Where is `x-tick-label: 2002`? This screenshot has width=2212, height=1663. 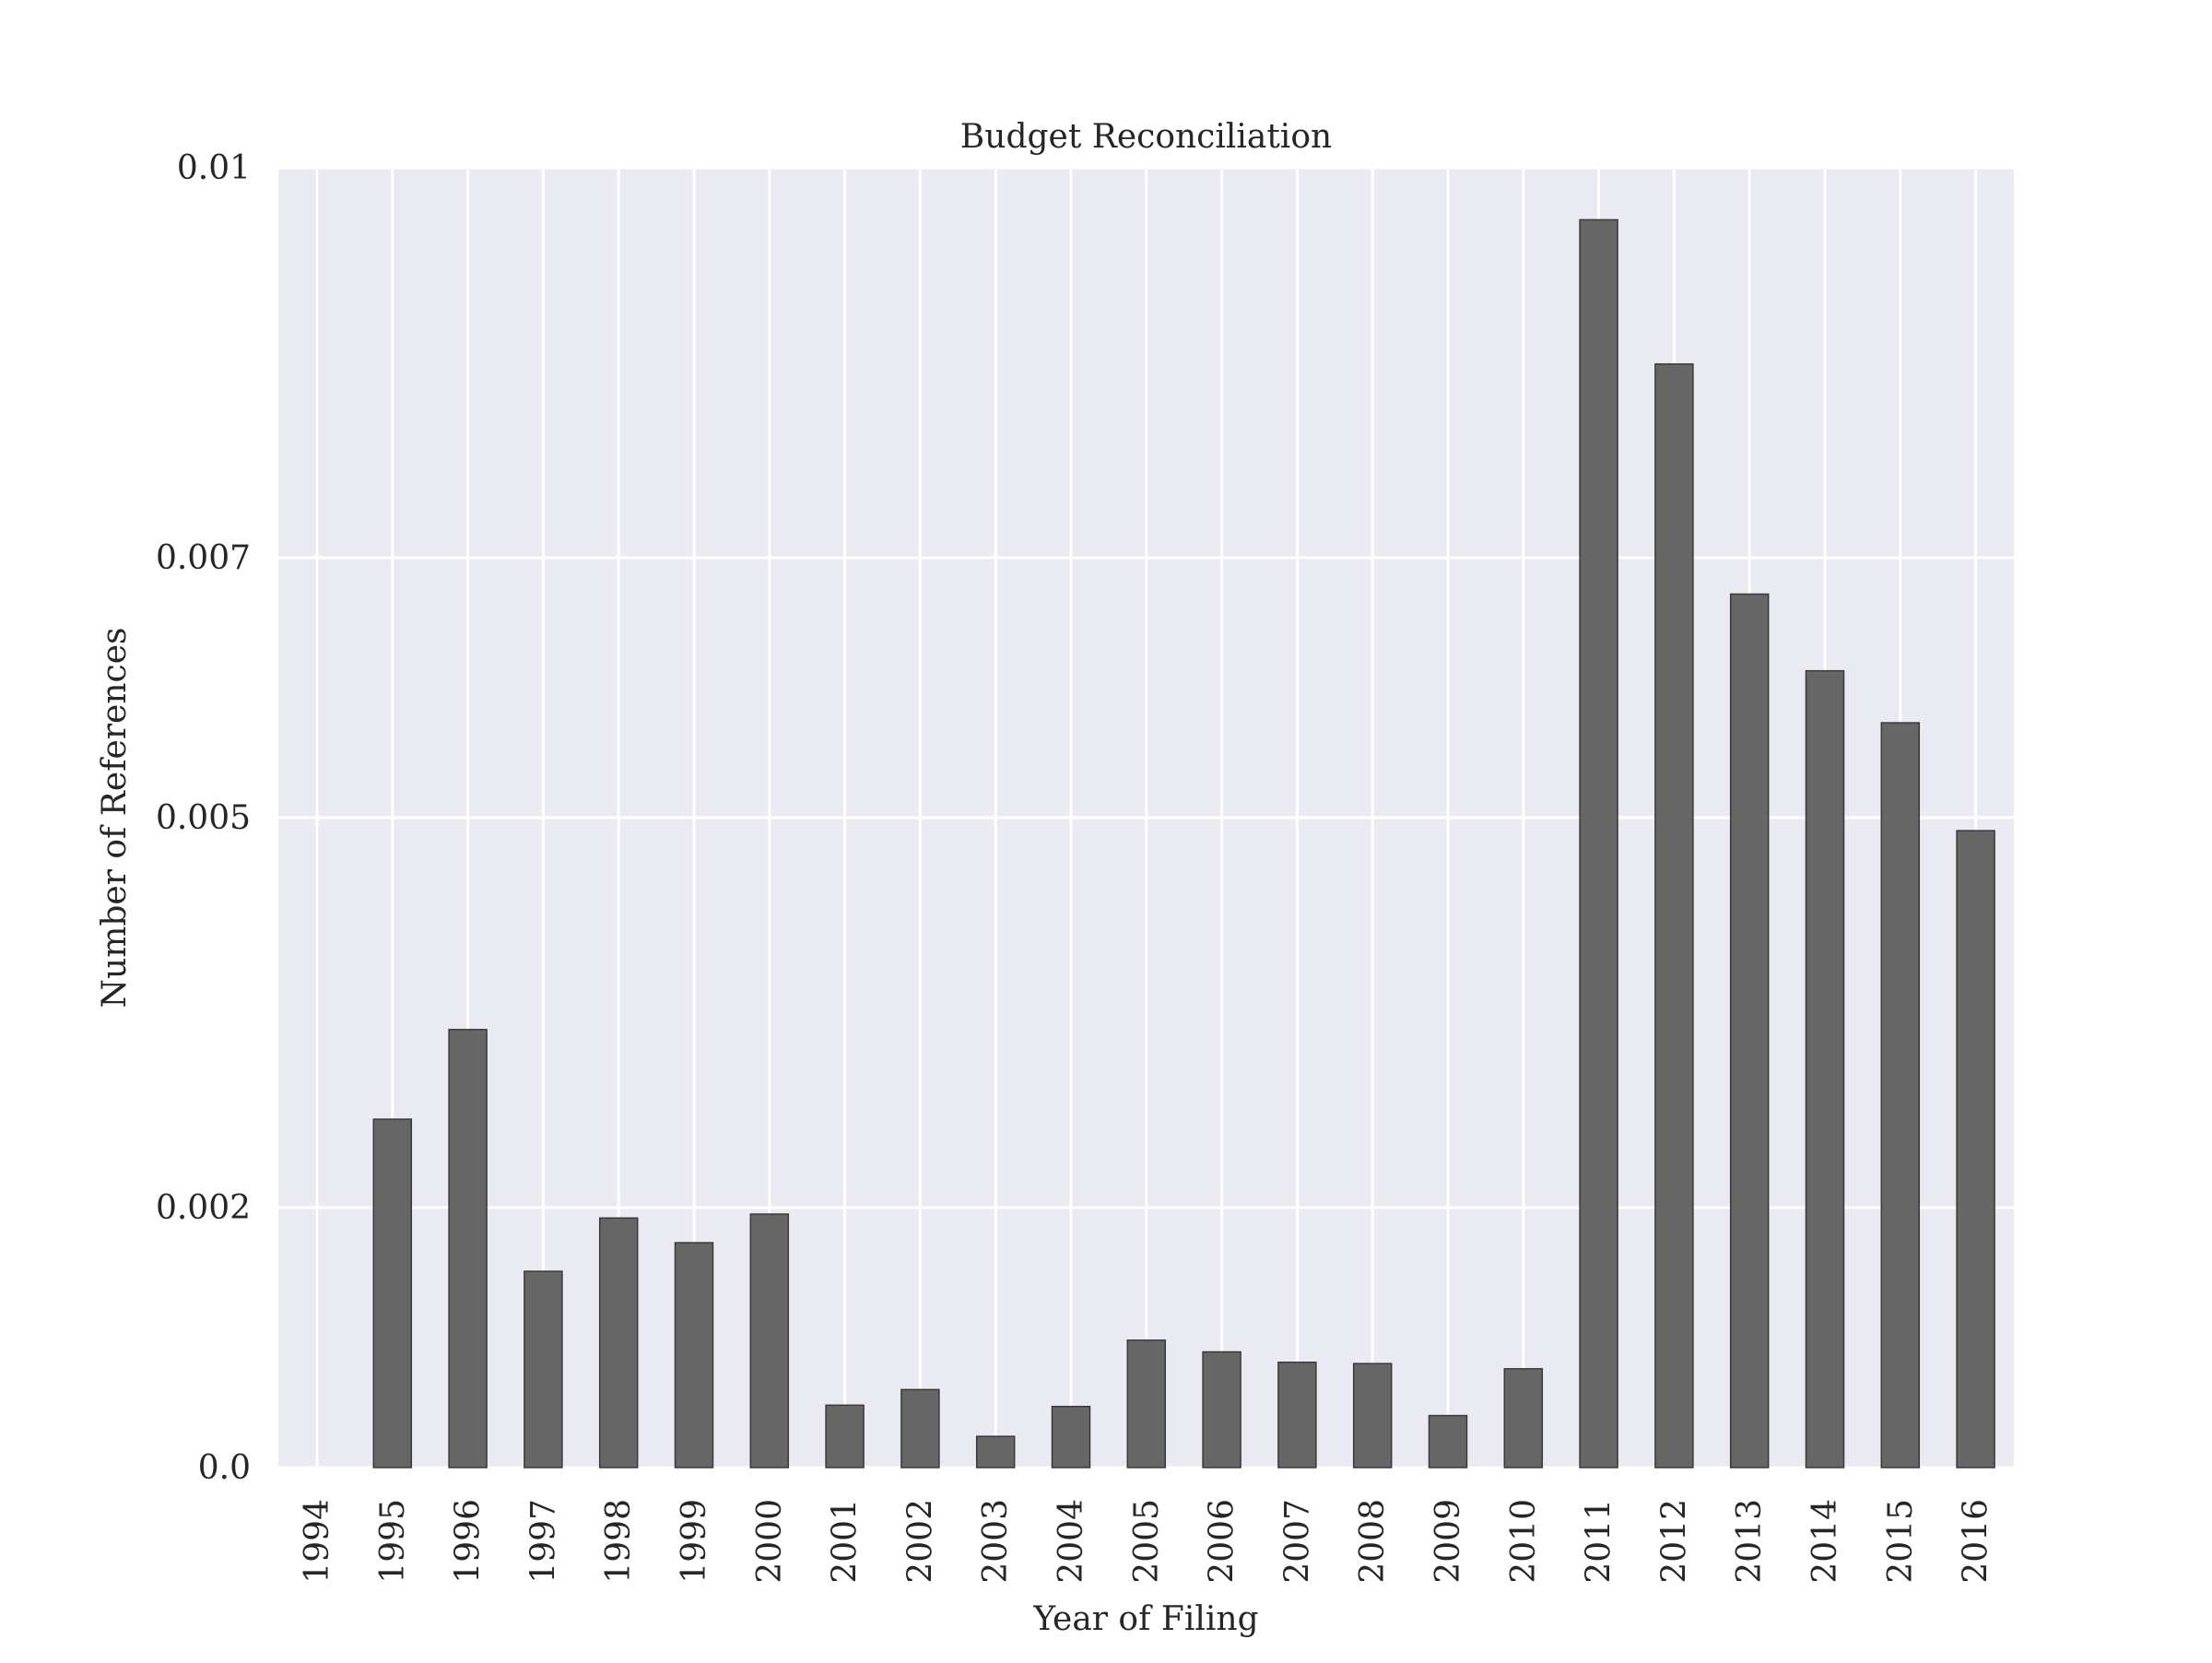 x-tick-label: 2002 is located at coordinates (920, 1541).